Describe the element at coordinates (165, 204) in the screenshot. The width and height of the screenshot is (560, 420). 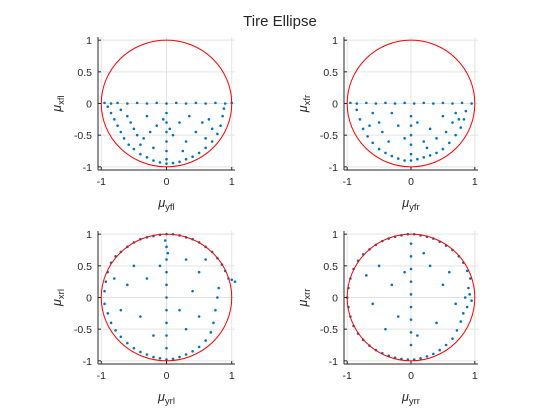
I see `x-axis-label-front-left: μyfl` at that location.